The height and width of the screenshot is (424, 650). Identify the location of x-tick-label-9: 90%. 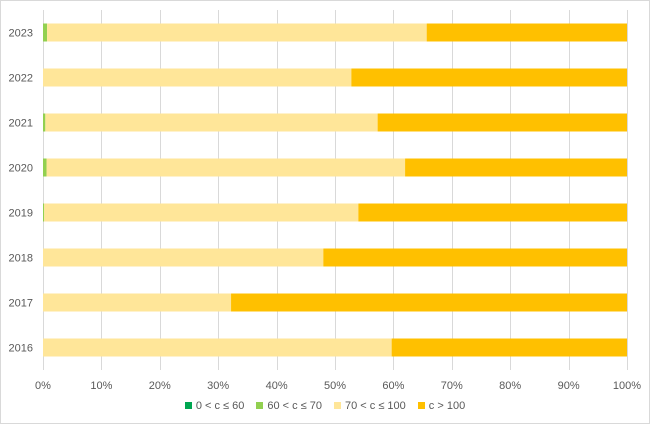
(569, 386).